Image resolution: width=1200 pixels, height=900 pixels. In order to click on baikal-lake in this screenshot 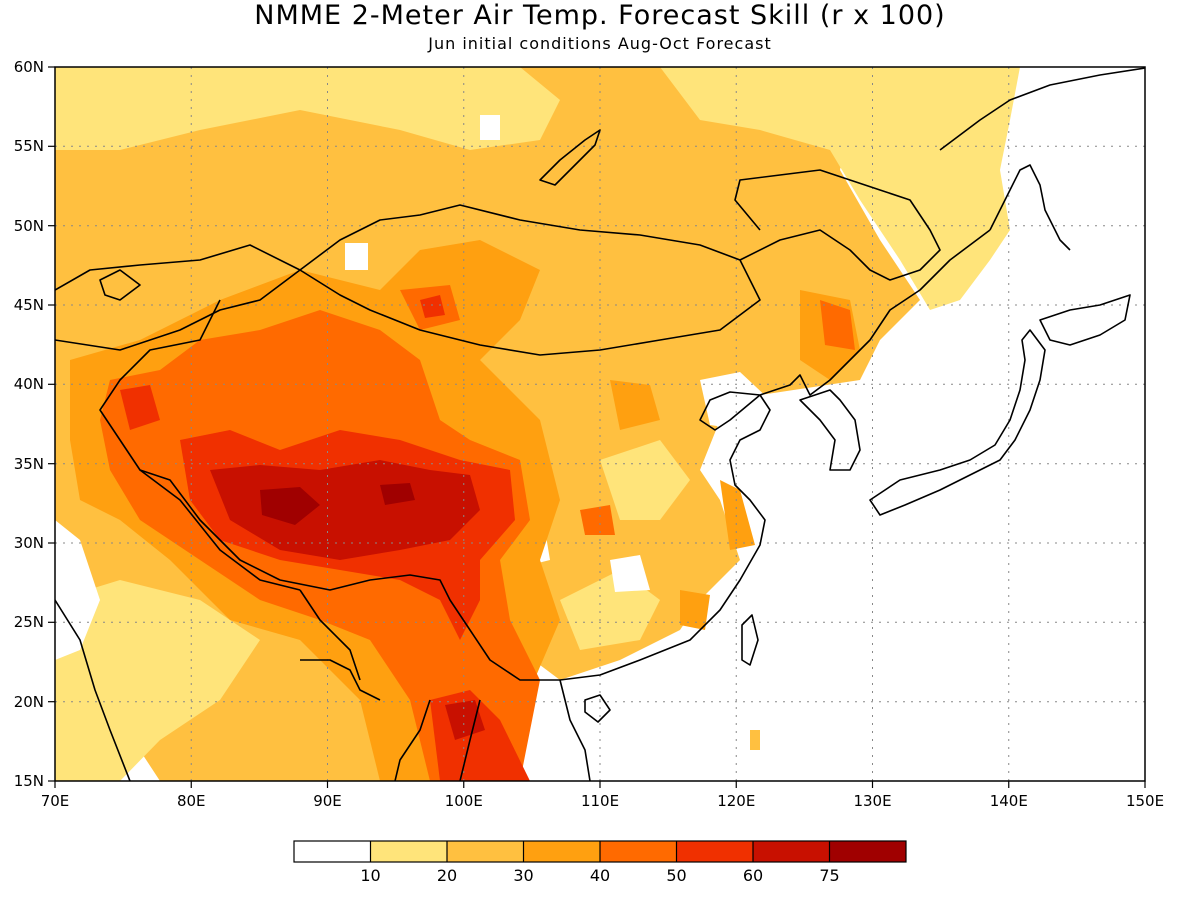, I will do `click(570, 157)`.